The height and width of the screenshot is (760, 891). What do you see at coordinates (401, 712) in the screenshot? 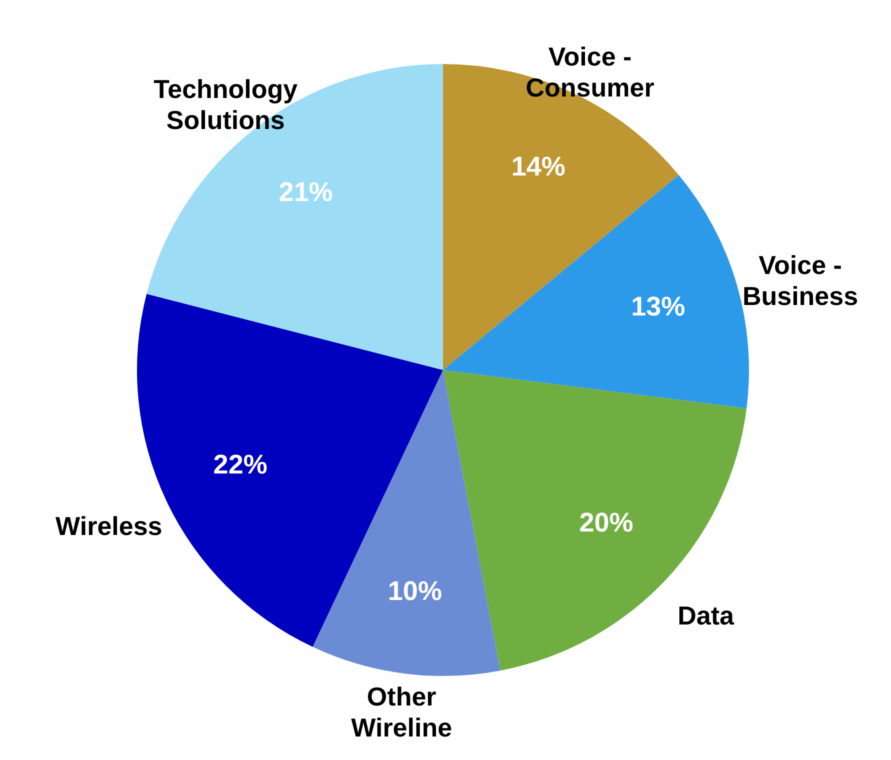
I see `slice-label: Other Wireline` at bounding box center [401, 712].